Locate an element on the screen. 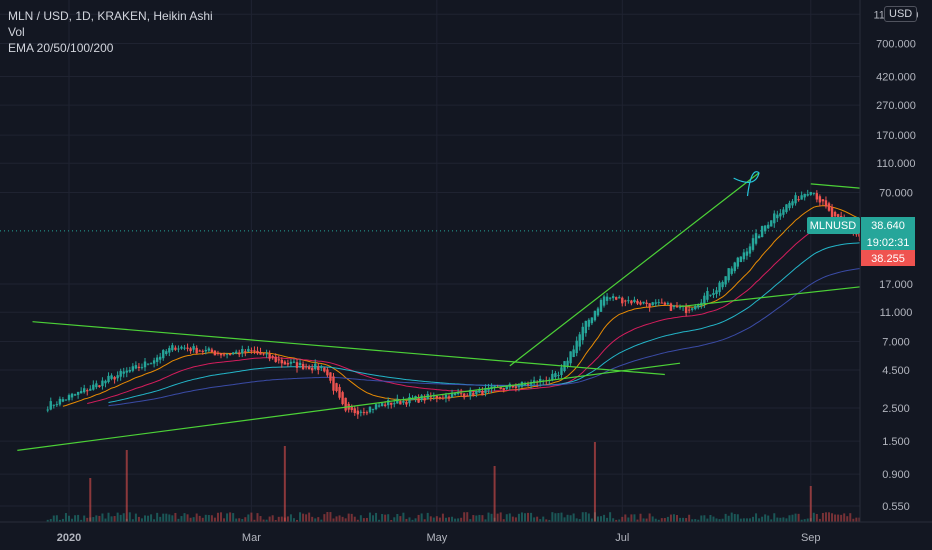 Image resolution: width=932 pixels, height=550 pixels. symbol-price-tag: MLNUSD 38.640 19:02:31 38.255 is located at coordinates (861, 241).